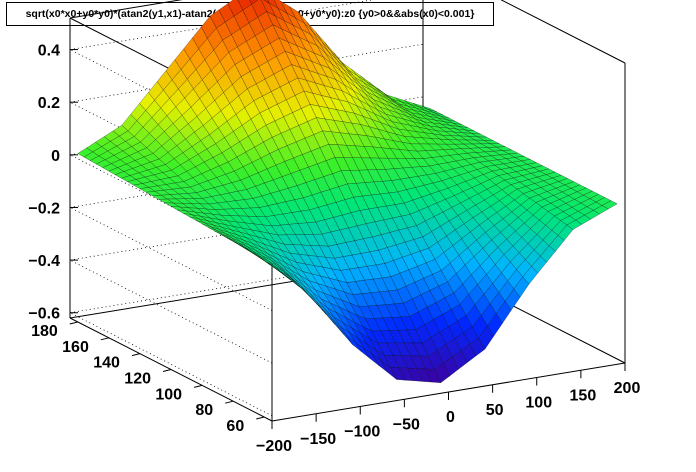  What do you see at coordinates (627, 388) in the screenshot?
I see `x-tick-label: 200` at bounding box center [627, 388].